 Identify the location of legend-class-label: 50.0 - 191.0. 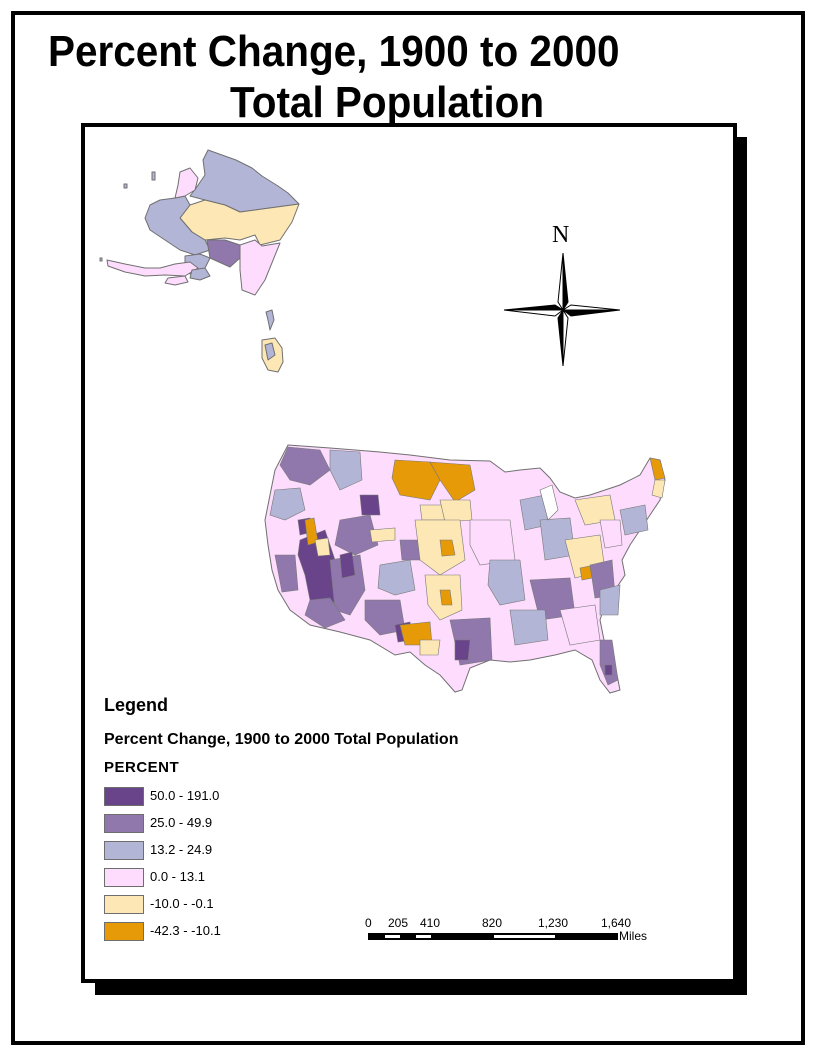
(185, 795).